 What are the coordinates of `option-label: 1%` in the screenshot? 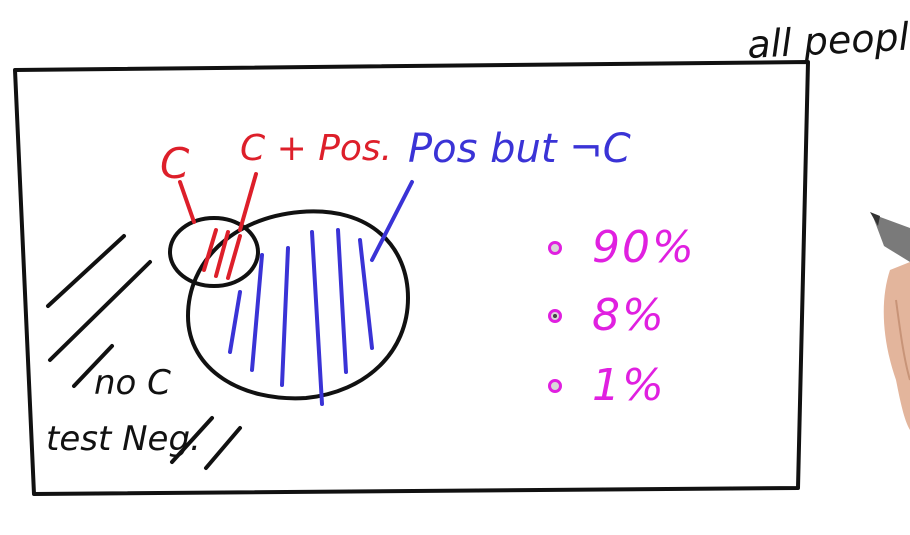 It's located at (629, 385).